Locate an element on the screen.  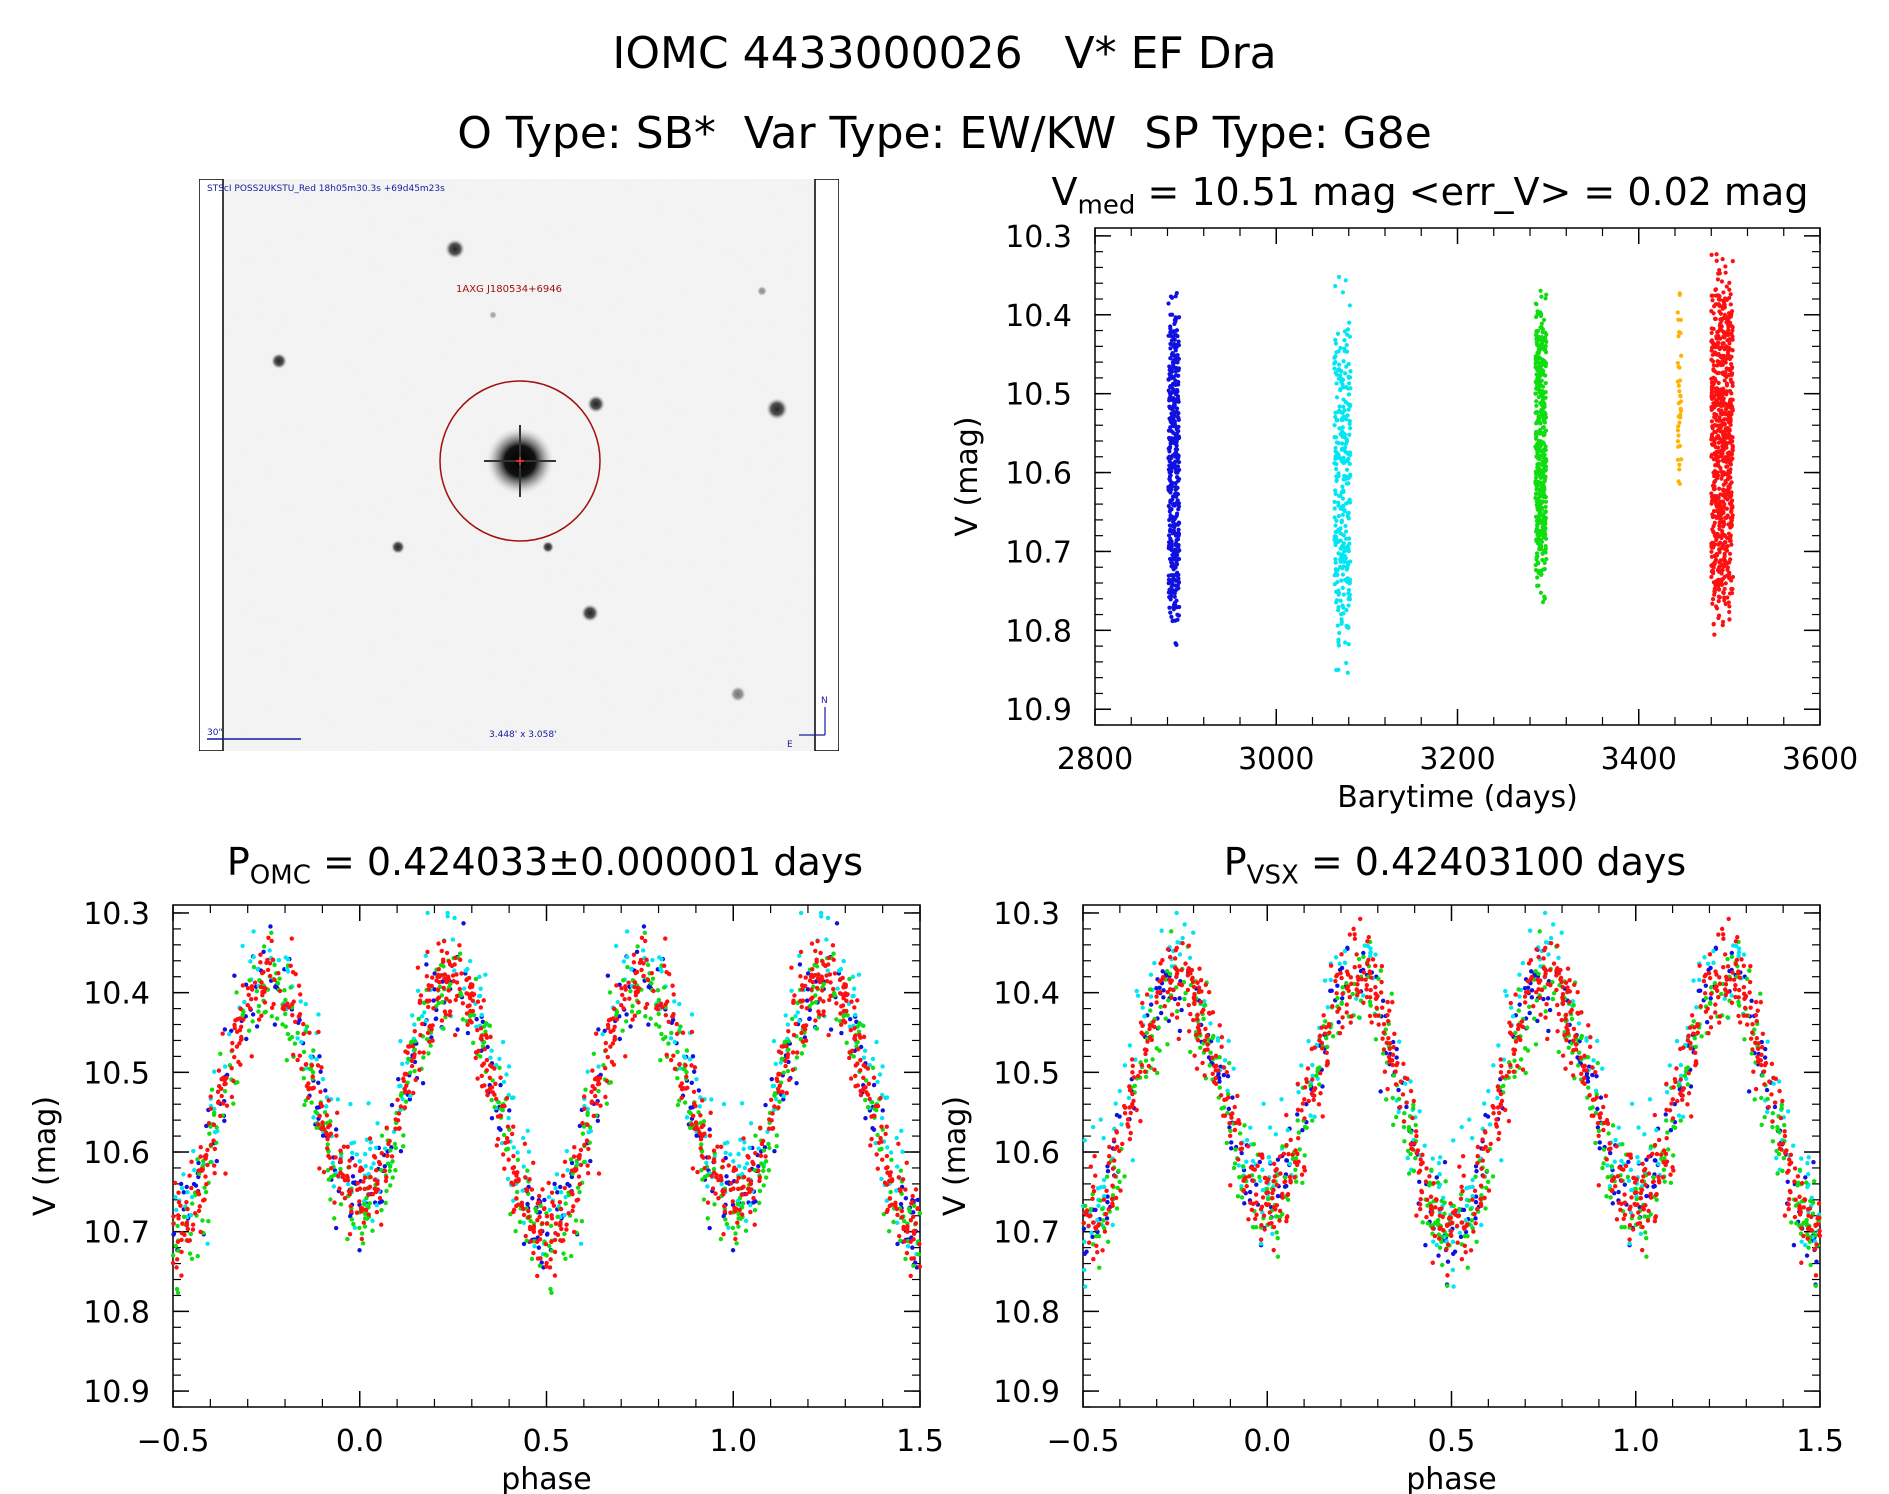
y-tick-label: 10.7 is located at coordinates (116, 1233).